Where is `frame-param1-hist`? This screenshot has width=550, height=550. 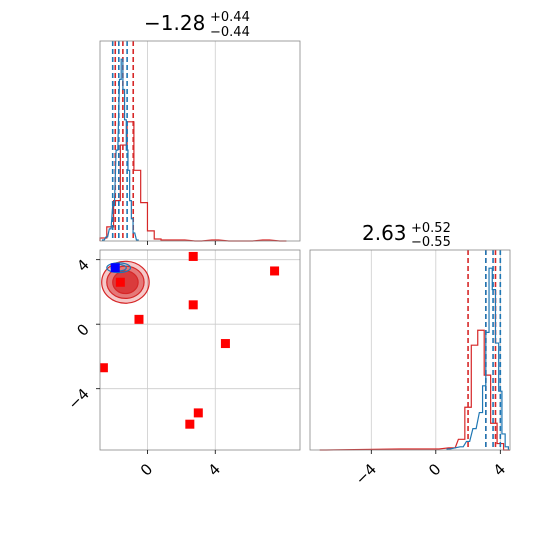
frame-param1-hist is located at coordinates (200, 141).